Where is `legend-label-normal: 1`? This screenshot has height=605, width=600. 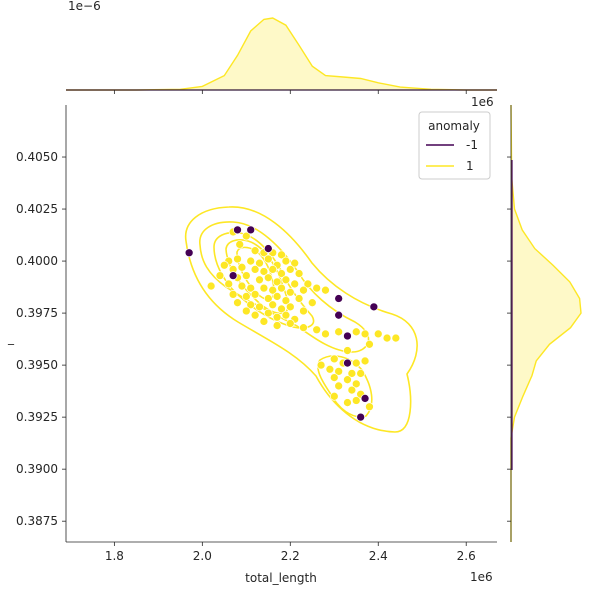
legend-label-normal: 1 is located at coordinates (470, 166).